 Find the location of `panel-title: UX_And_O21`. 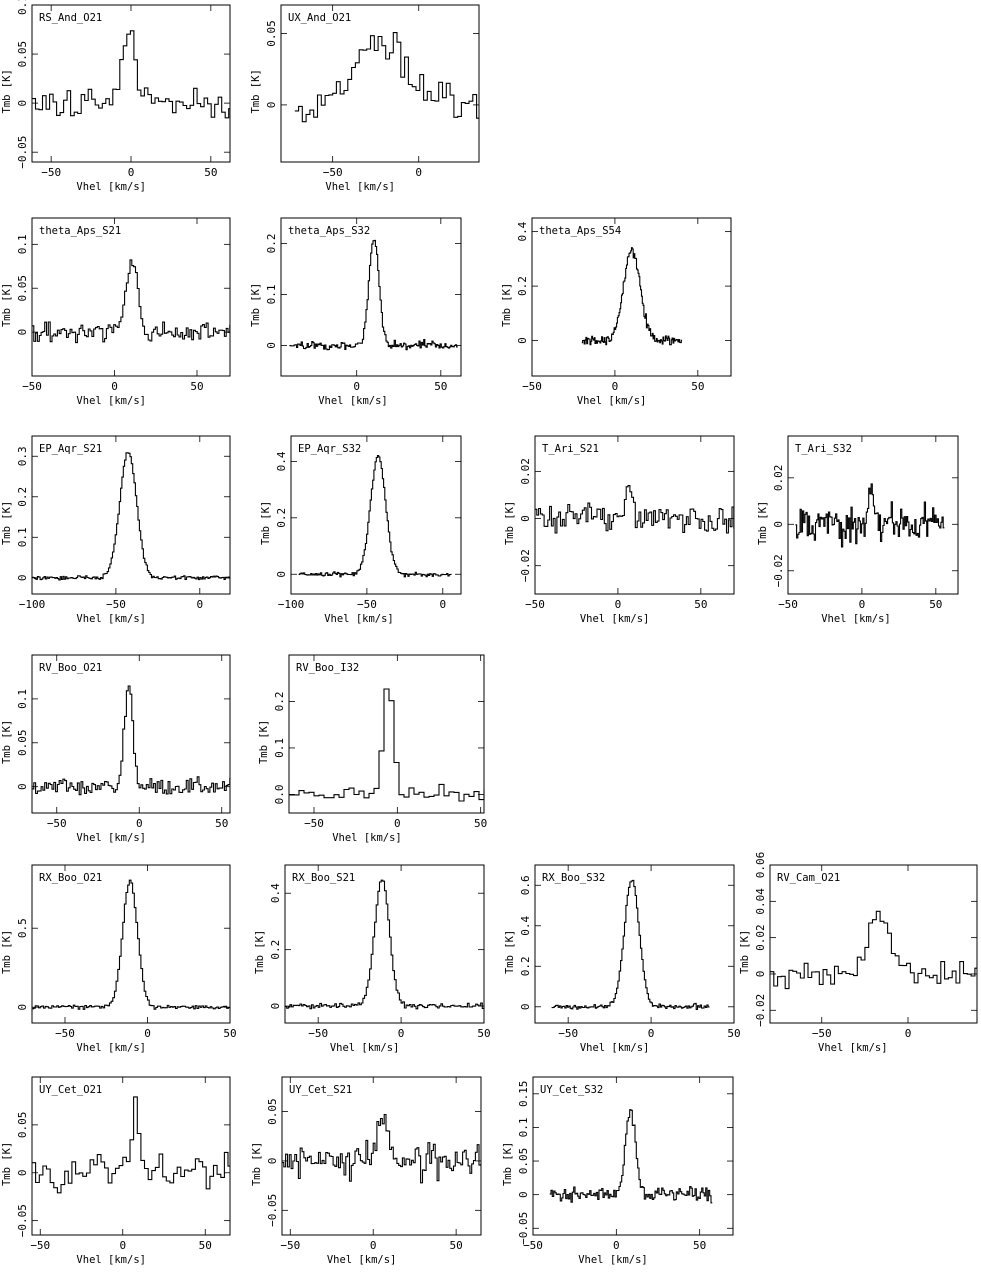

panel-title: UX_And_O21 is located at coordinates (319, 18).